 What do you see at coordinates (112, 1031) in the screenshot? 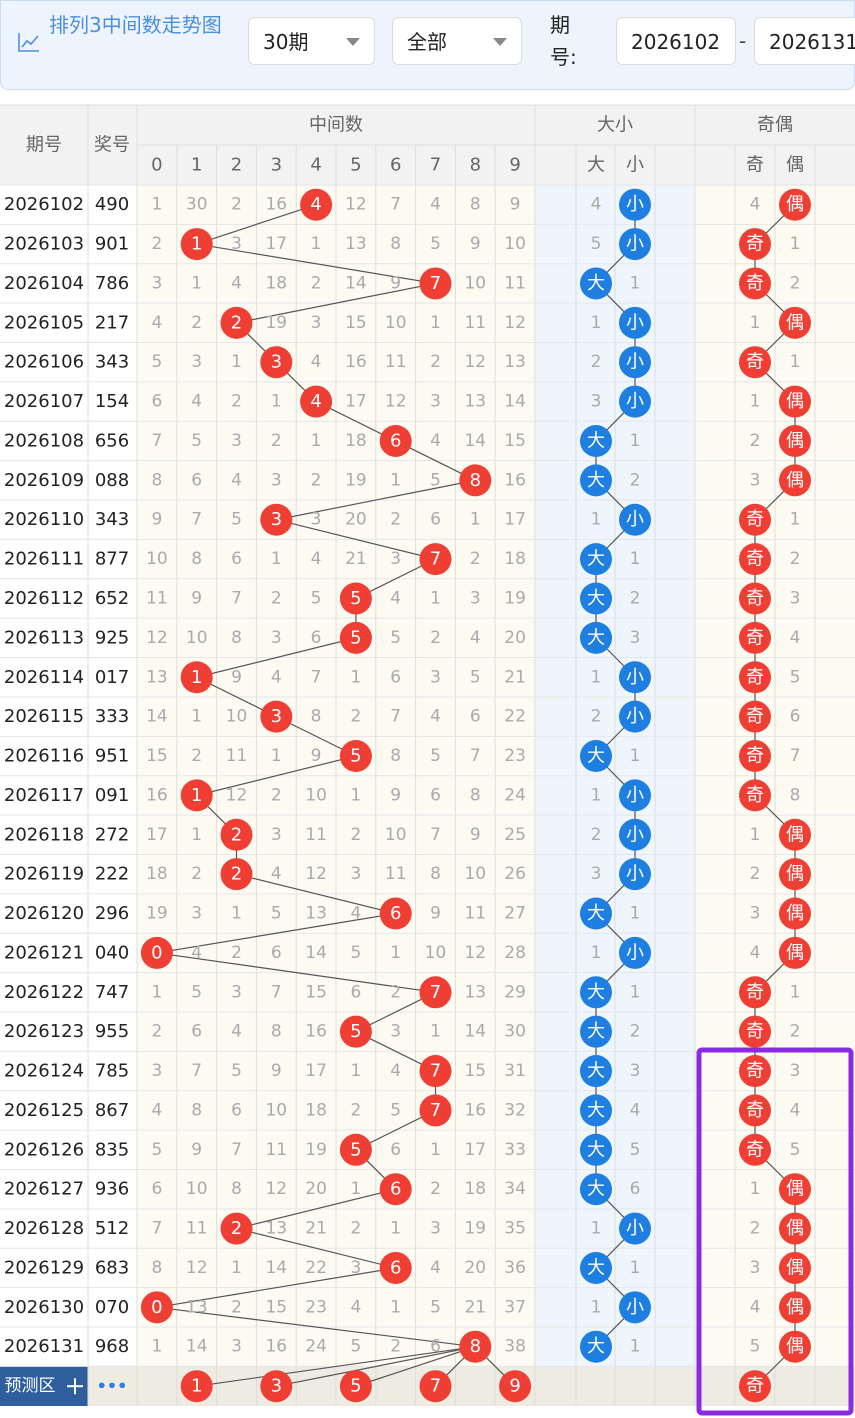
I see `prize-number: 955` at bounding box center [112, 1031].